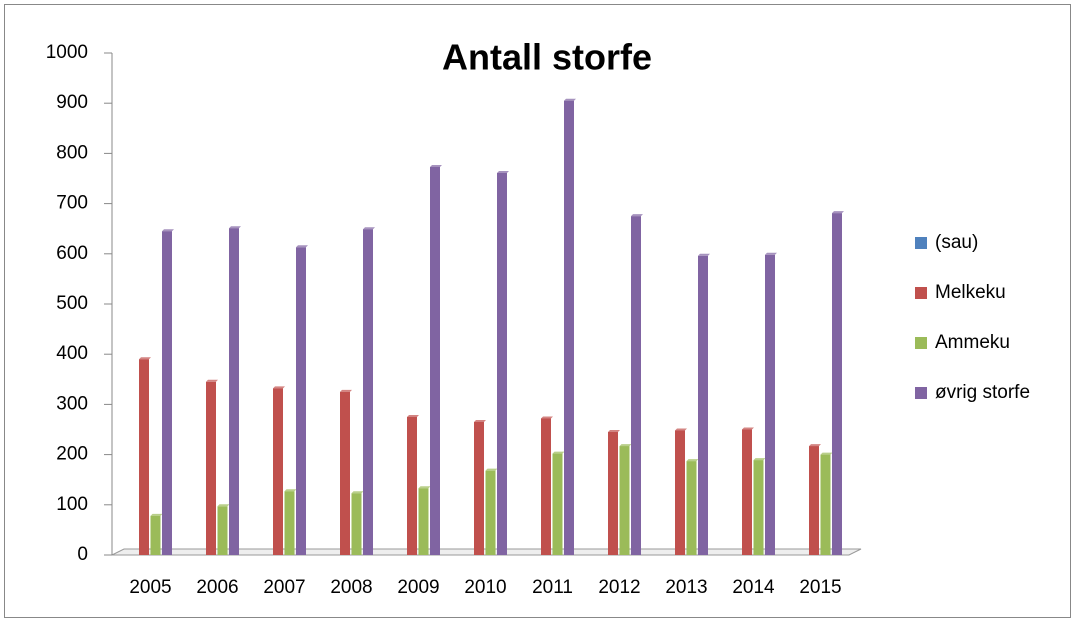 This screenshot has height=628, width=1076. I want to click on x-tick-label: 2013, so click(686, 587).